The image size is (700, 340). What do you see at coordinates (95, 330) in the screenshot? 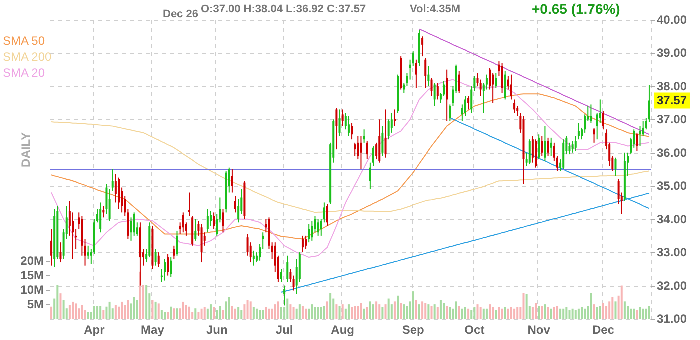
I see `x-tick-label: Apr` at bounding box center [95, 330].